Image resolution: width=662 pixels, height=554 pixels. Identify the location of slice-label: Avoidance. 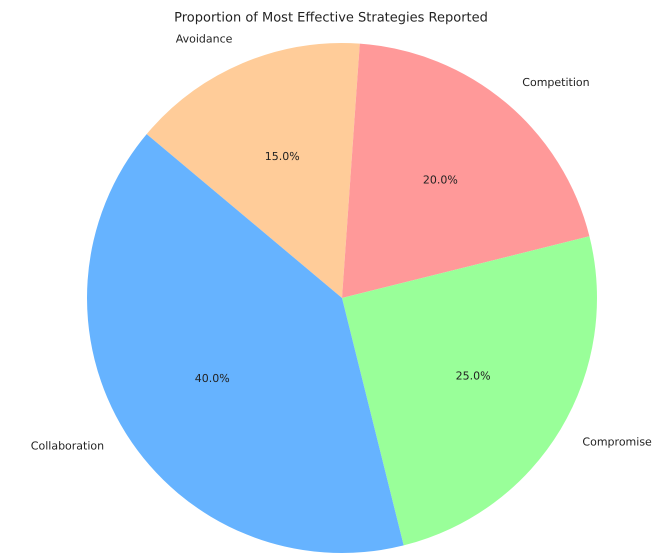
(204, 39).